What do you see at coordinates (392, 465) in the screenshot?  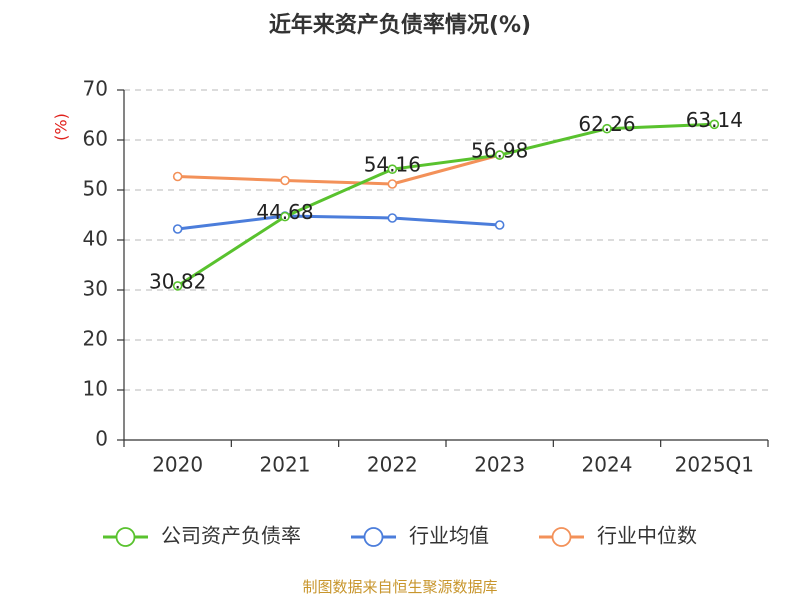 I see `x-tick-label: 2022` at bounding box center [392, 465].